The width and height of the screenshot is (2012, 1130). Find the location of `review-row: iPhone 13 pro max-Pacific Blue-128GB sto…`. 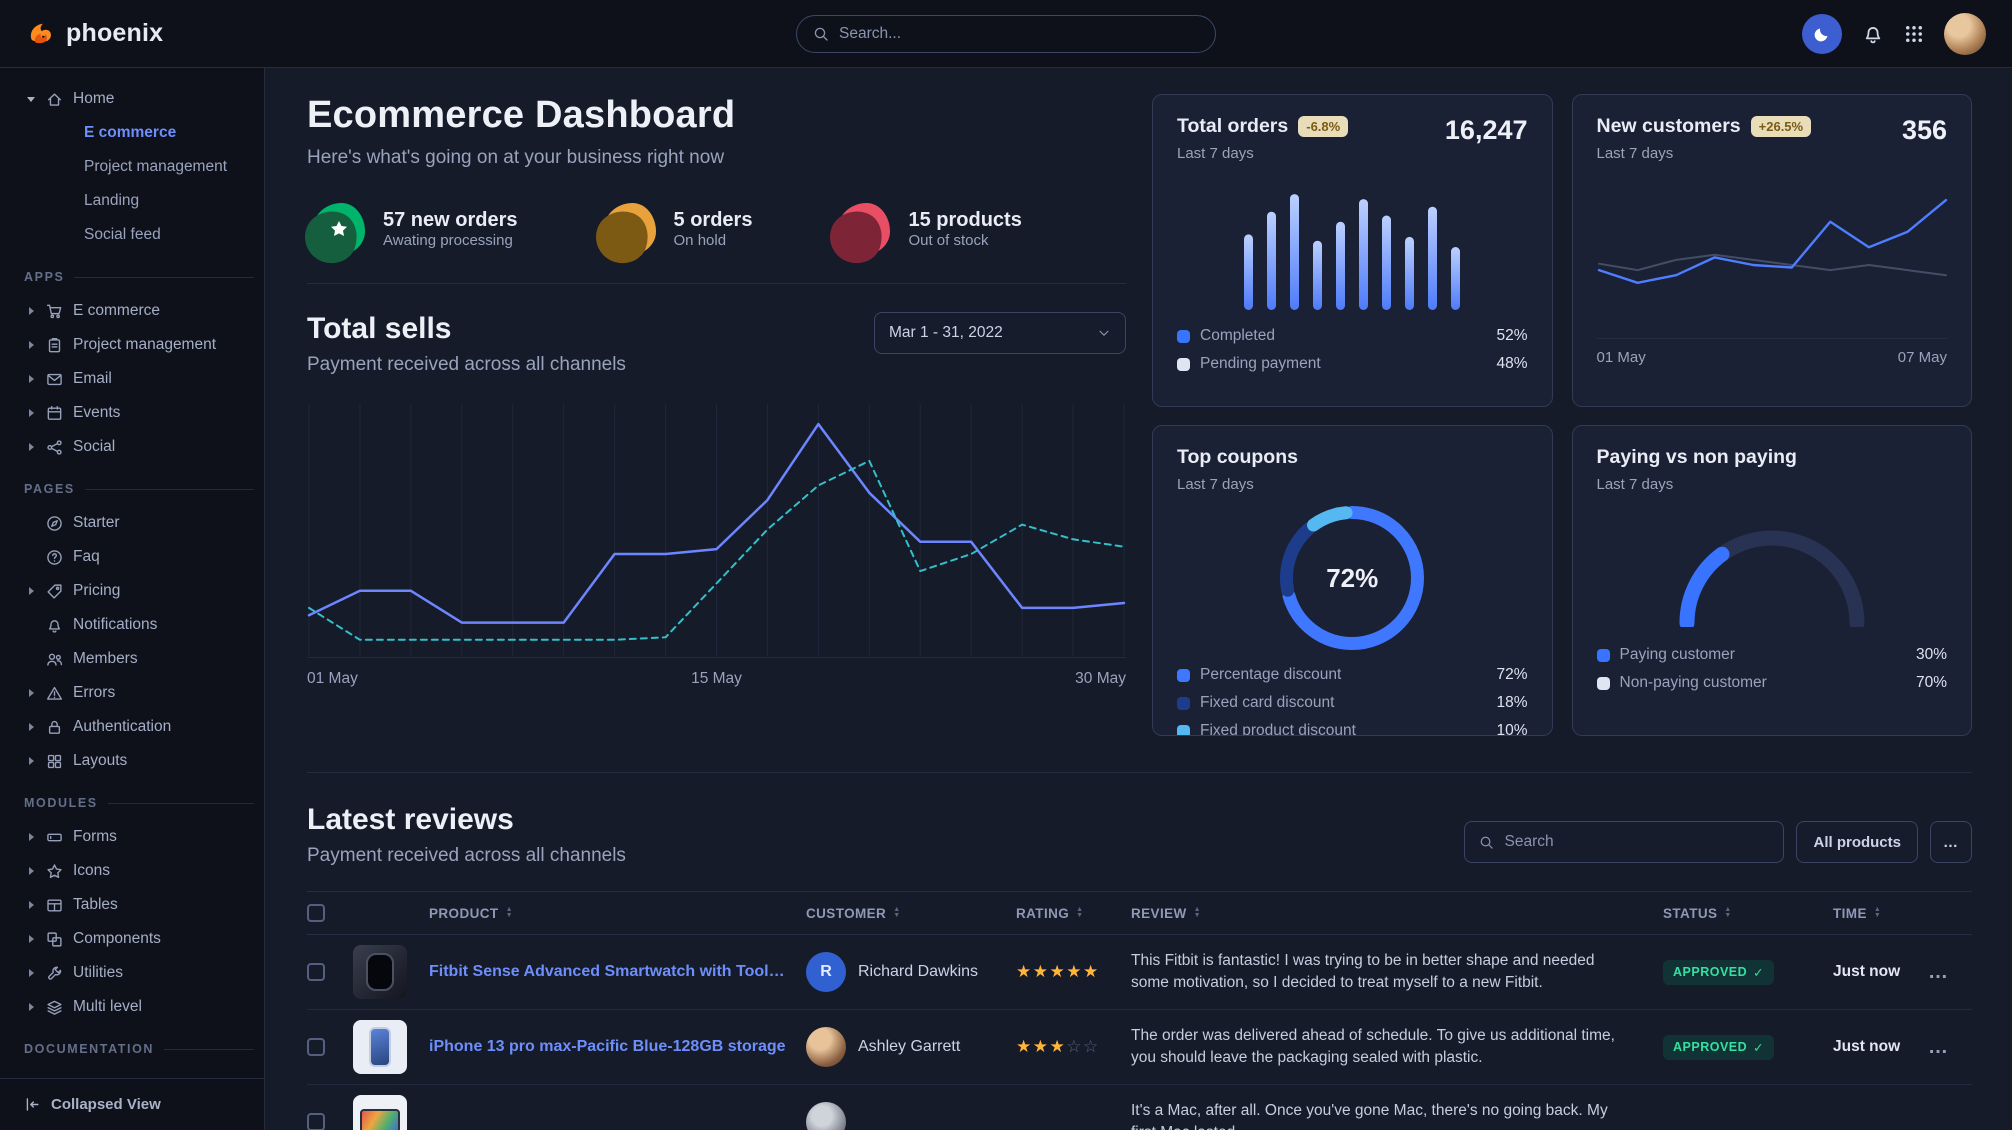

review-row: iPhone 13 pro max-Pacific Blue-128GB sto… is located at coordinates (1139, 1047).